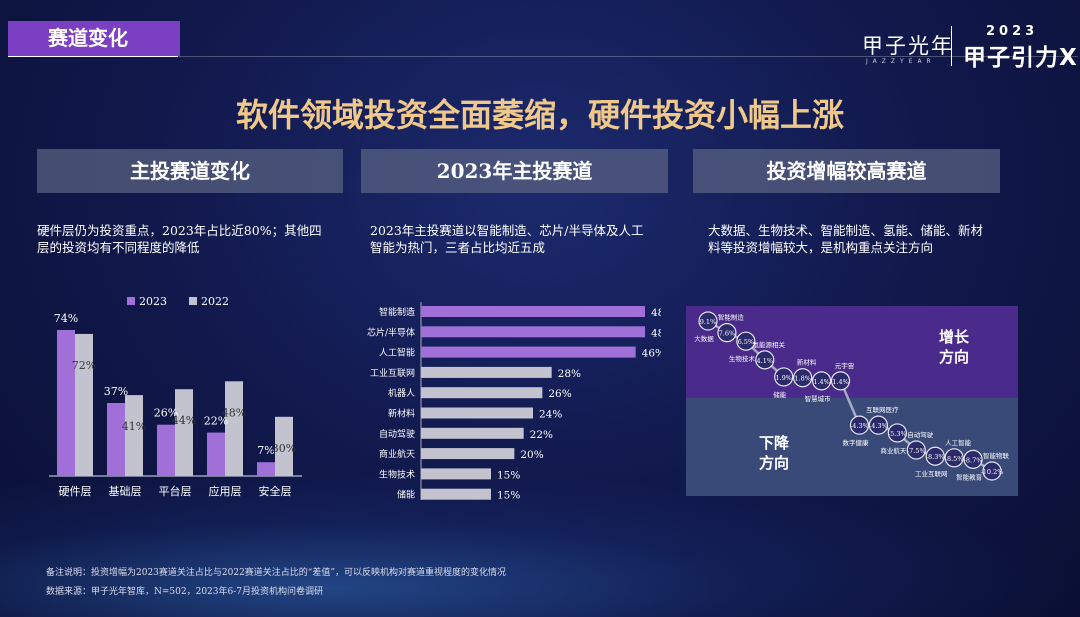 The height and width of the screenshot is (617, 1080). What do you see at coordinates (184, 592) in the screenshot?
I see `footnote-source: 数据来源：甲子光年智库，N=502，2023年6-7月投资机构问卷调研` at bounding box center [184, 592].